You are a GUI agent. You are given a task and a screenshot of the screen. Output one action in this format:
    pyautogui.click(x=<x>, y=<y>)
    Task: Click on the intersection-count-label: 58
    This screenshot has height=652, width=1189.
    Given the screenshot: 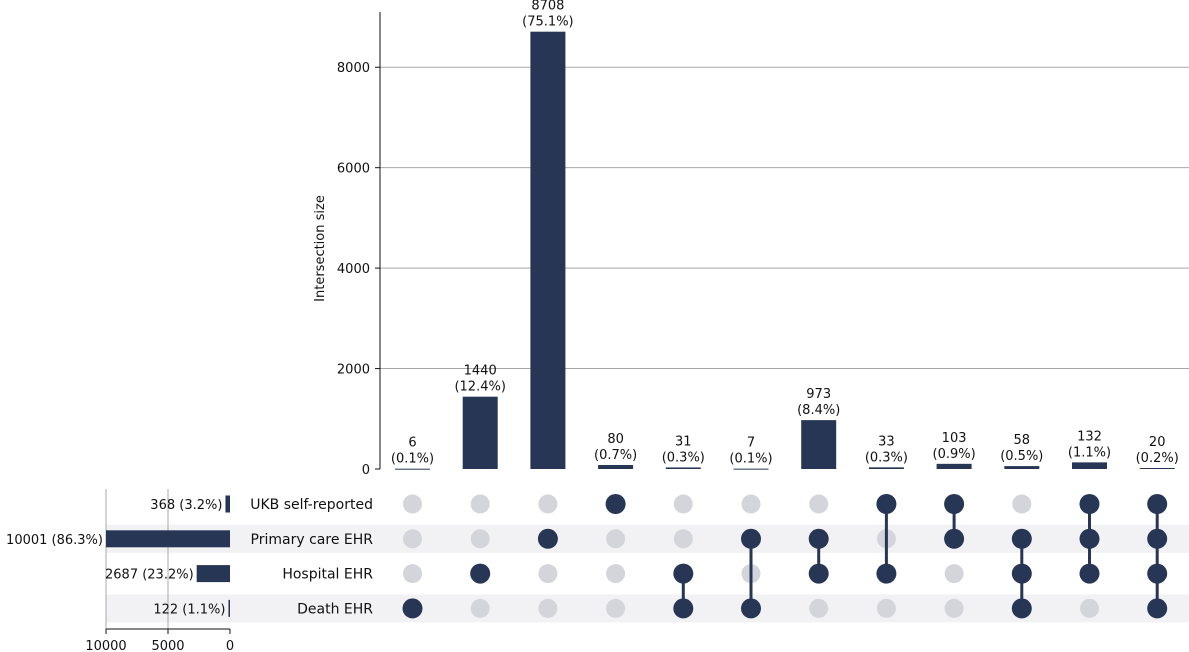 What is the action you would take?
    pyautogui.click(x=1022, y=440)
    